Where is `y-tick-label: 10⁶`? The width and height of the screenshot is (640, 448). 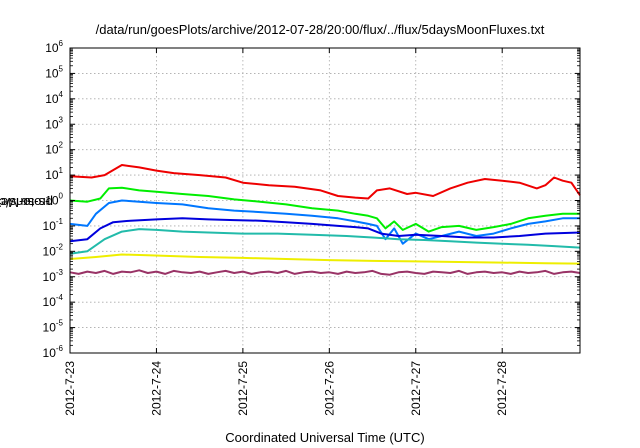
y-tick-label: 10⁶ is located at coordinates (54, 47).